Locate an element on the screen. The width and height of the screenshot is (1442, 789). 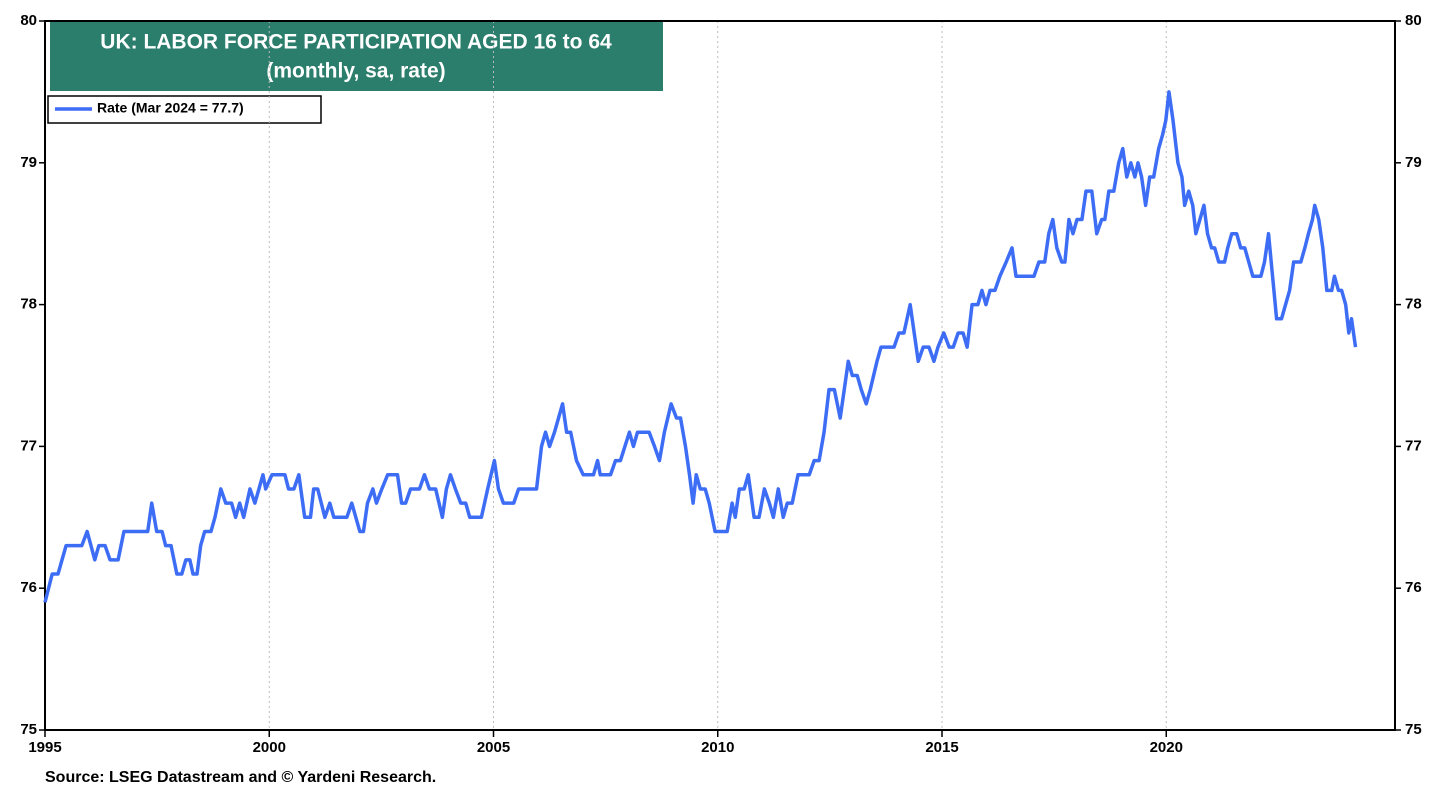
y2-tick-label: 75 is located at coordinates (1413, 729).